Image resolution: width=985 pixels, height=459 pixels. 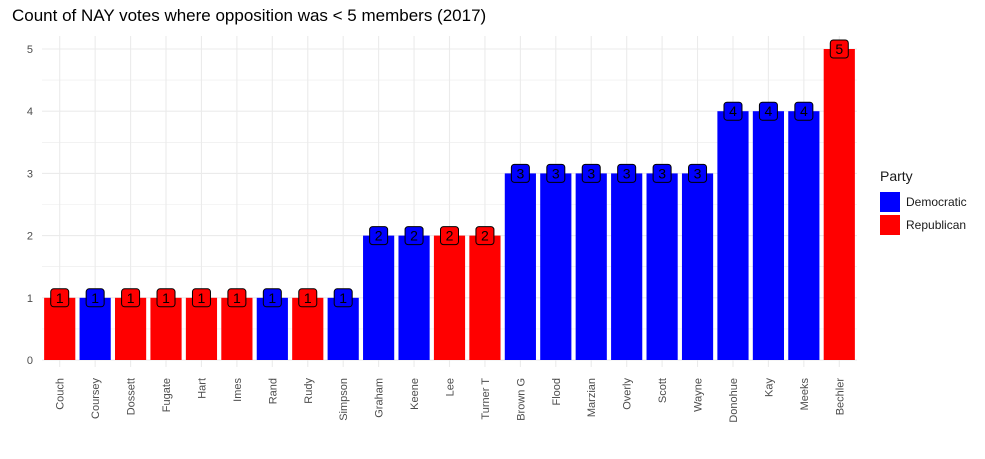 What do you see at coordinates (663, 390) in the screenshot?
I see `x-tick-label: Scott` at bounding box center [663, 390].